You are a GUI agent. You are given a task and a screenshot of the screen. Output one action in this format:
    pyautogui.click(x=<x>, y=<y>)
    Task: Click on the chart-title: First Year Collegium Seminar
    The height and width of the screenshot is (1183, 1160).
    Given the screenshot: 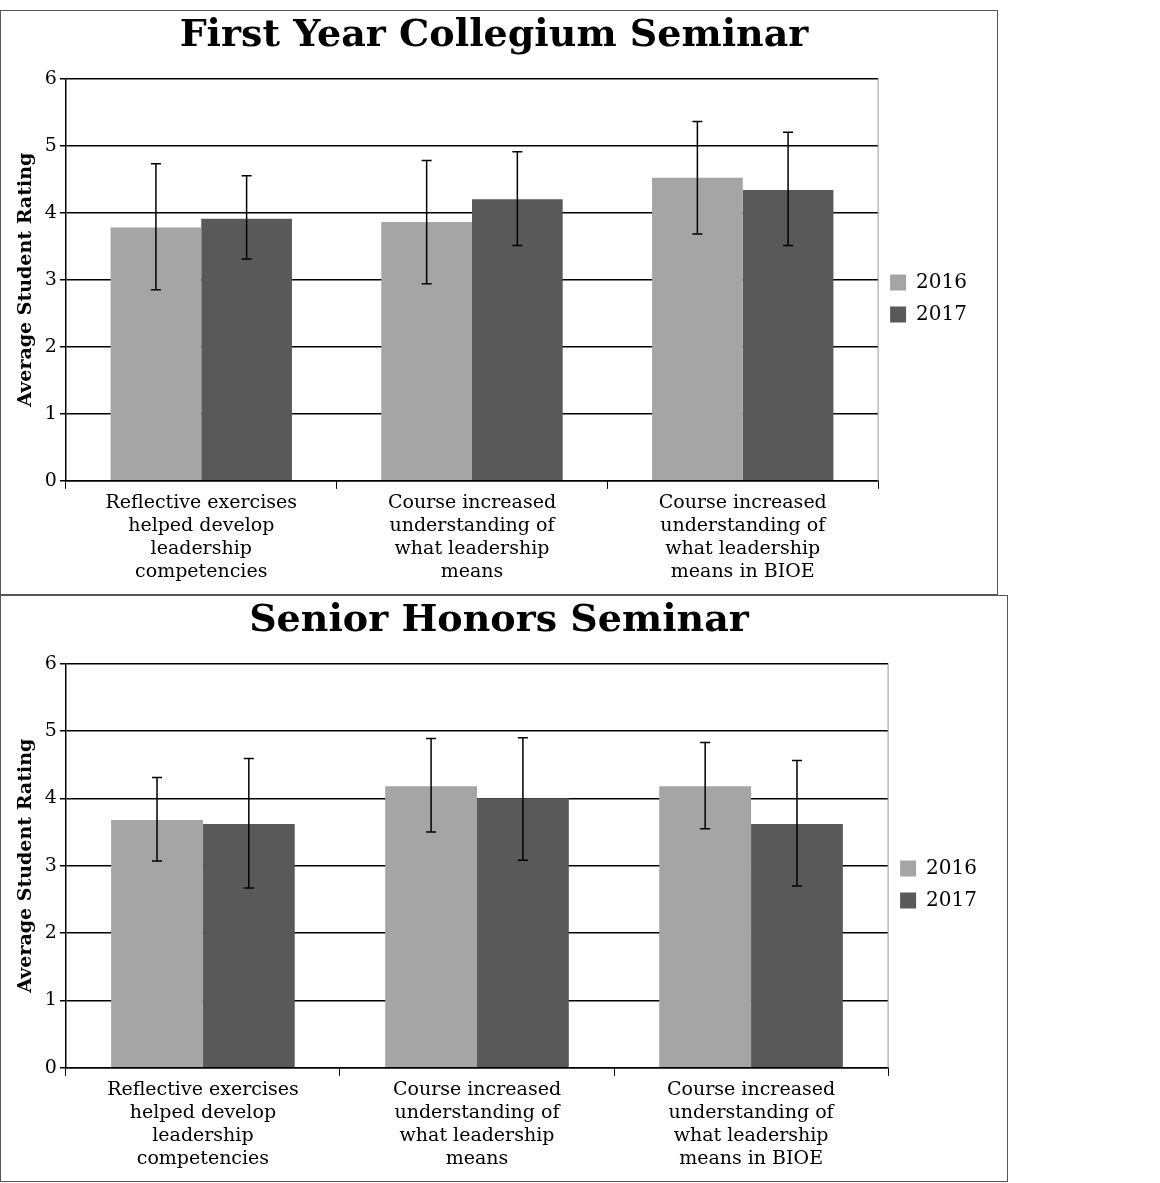 What is the action you would take?
    pyautogui.click(x=494, y=32)
    